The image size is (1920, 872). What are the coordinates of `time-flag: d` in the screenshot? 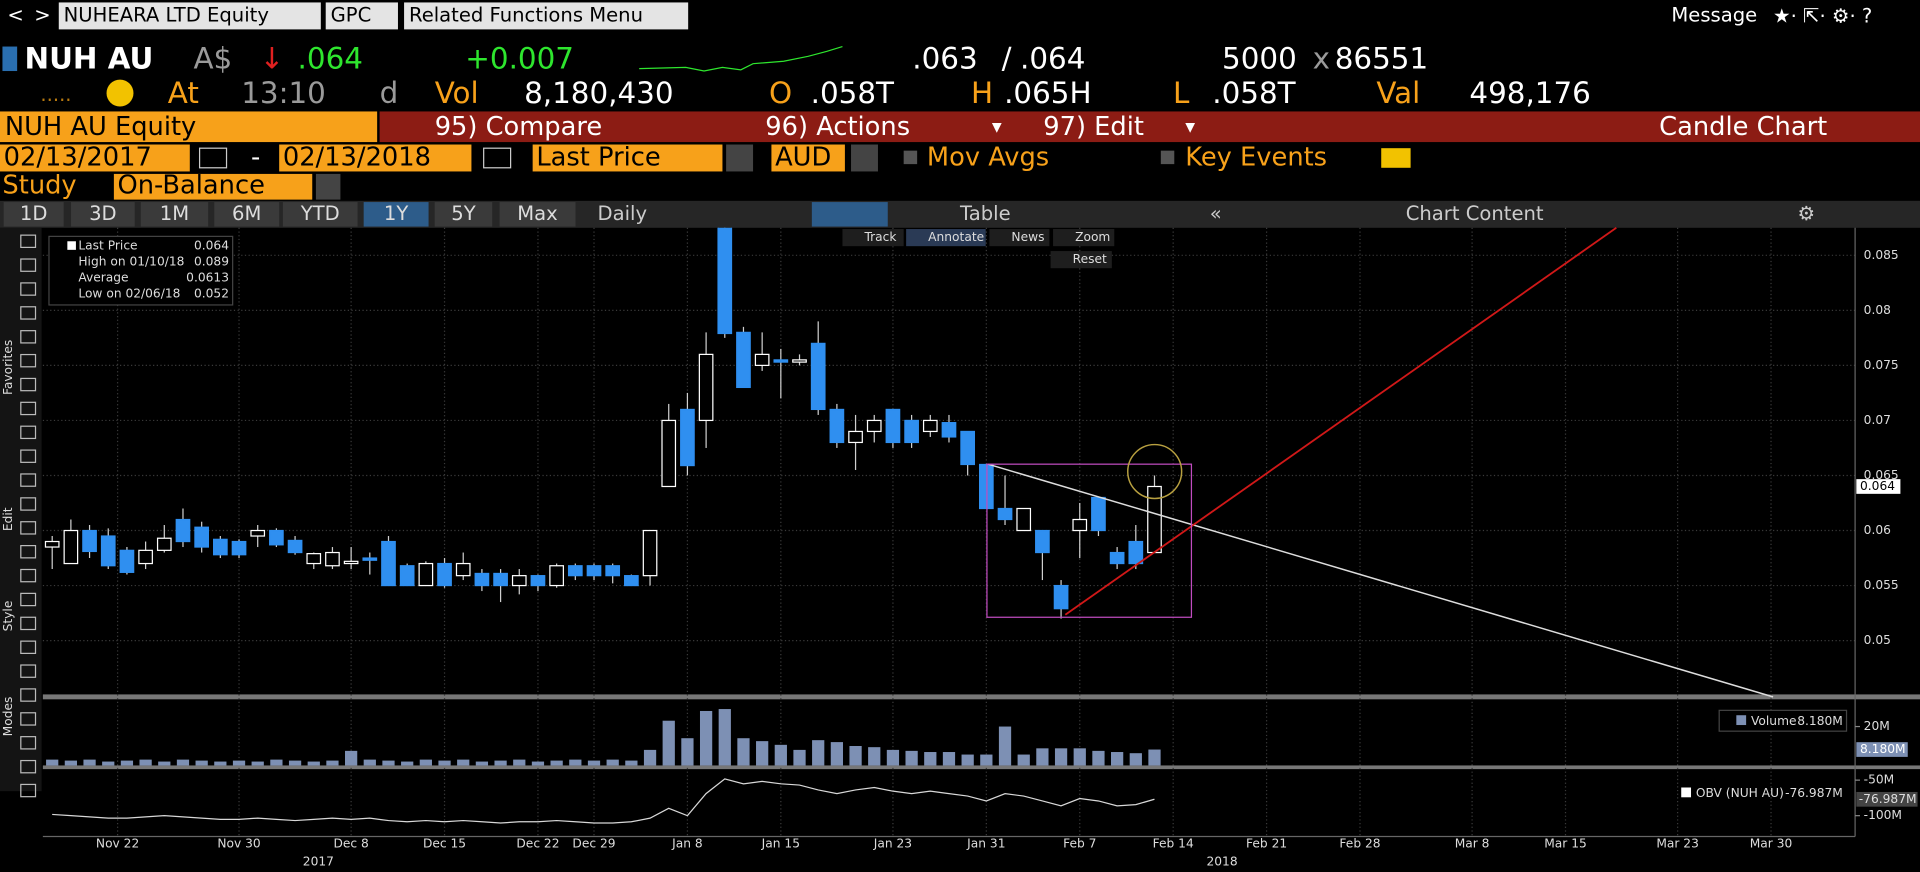 It's located at (389, 93).